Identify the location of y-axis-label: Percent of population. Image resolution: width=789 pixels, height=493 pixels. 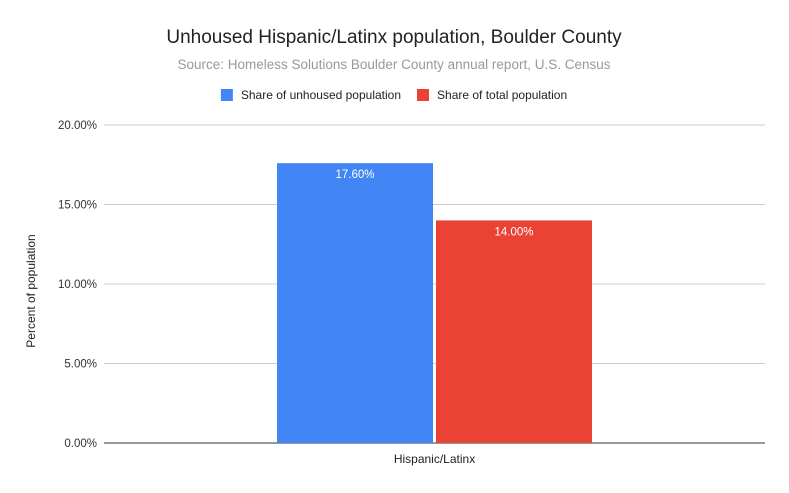
(31, 290).